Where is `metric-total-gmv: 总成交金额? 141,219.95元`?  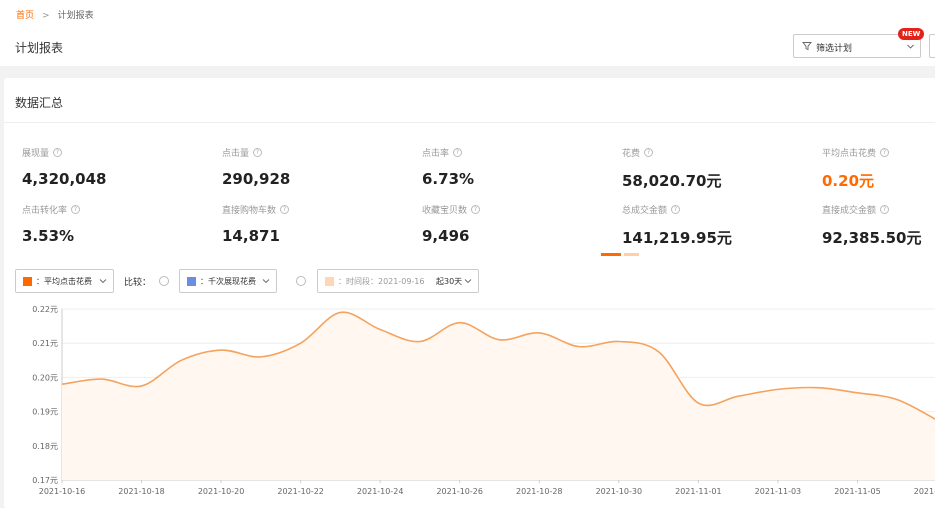
metric-total-gmv: 总成交金额? 141,219.95元 is located at coordinates (722, 225).